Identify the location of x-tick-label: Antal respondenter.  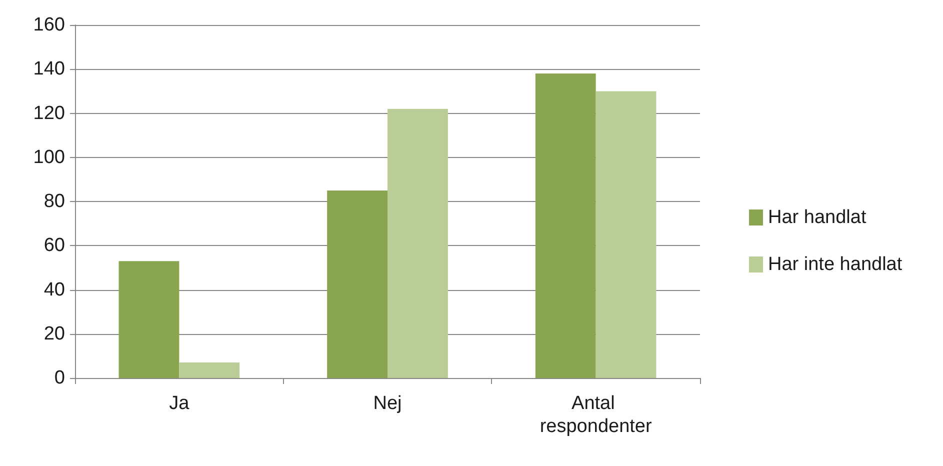
(596, 415).